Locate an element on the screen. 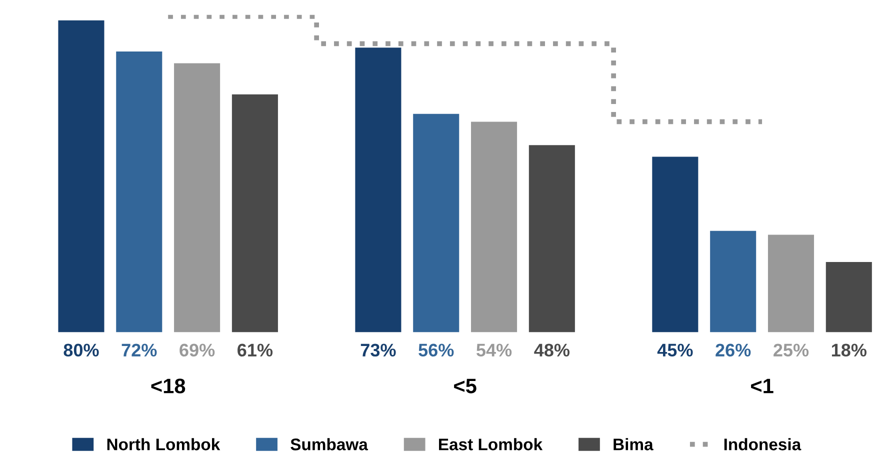 This screenshot has height=464, width=874. x-tick-label: <5 is located at coordinates (465, 386).